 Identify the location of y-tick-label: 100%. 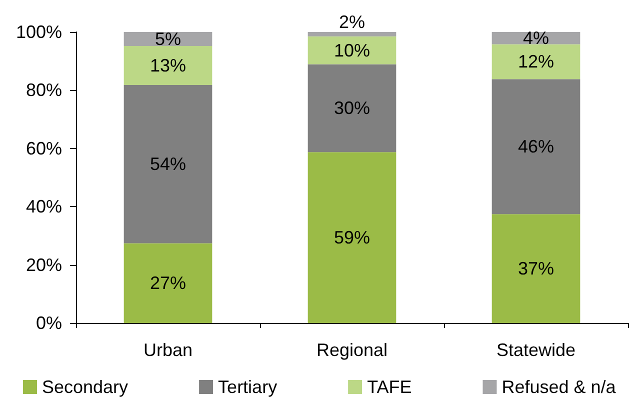
(39, 32).